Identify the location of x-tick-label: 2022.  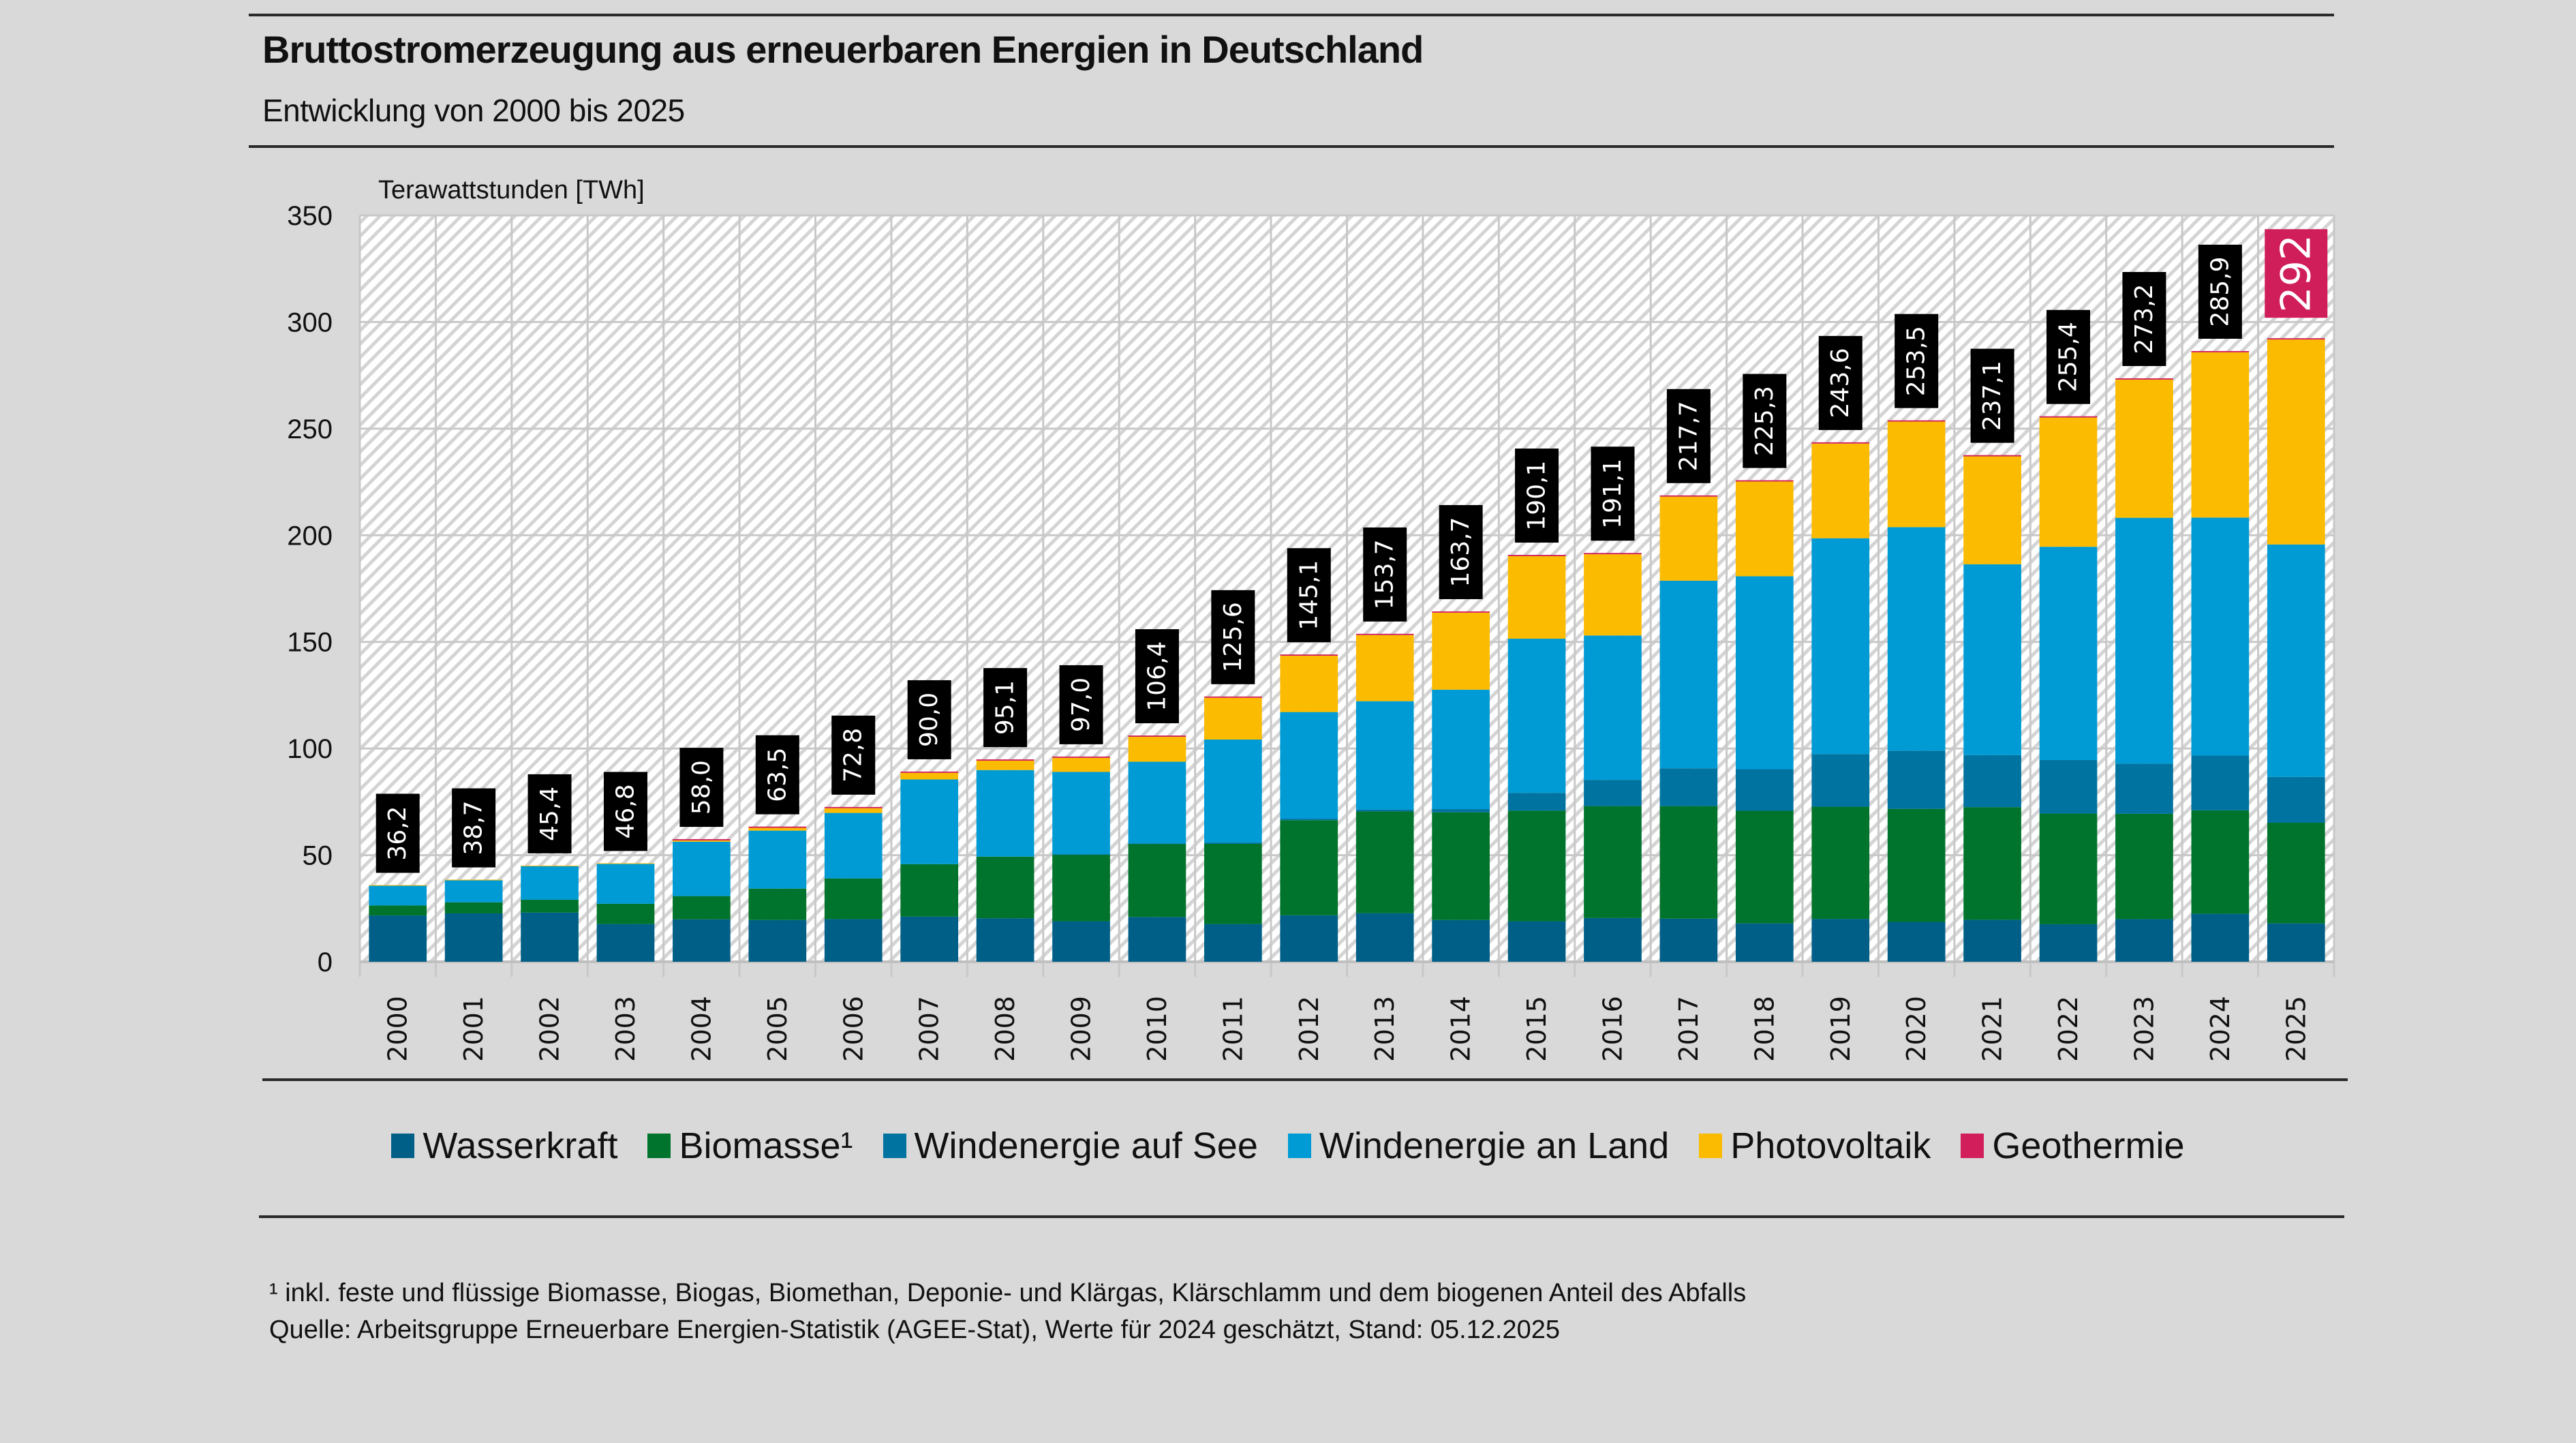
(2068, 1029).